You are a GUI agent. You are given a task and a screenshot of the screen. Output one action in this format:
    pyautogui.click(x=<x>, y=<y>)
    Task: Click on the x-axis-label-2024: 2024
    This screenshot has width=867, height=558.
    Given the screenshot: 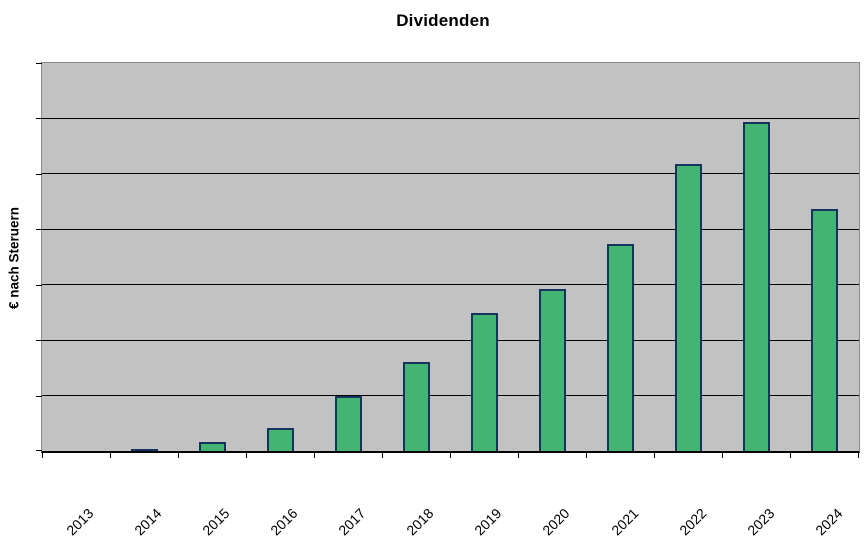 What is the action you would take?
    pyautogui.click(x=828, y=522)
    